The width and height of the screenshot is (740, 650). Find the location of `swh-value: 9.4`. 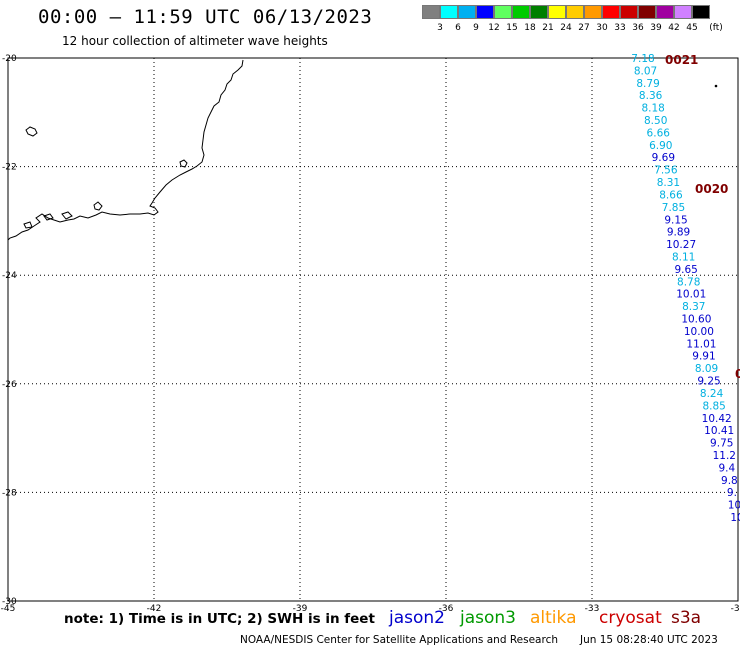

swh-value: 9.4 is located at coordinates (726, 468).